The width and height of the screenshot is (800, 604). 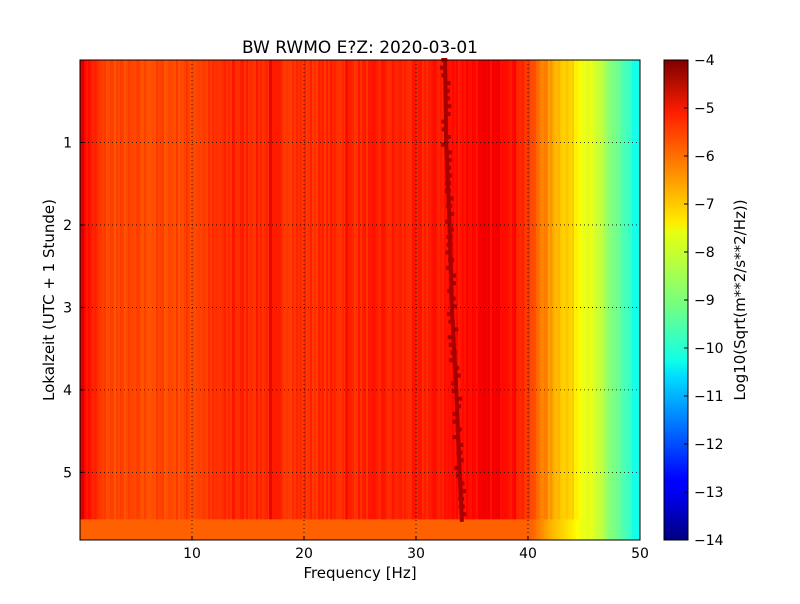 What do you see at coordinates (528, 554) in the screenshot?
I see `x-tick-label: 40` at bounding box center [528, 554].